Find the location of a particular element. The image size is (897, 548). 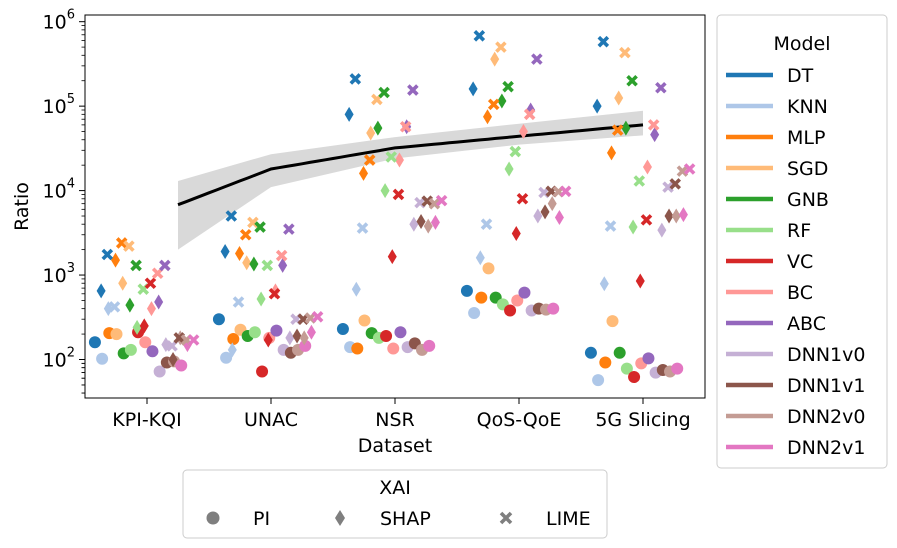

model-legend-label: BC is located at coordinates (800, 293).